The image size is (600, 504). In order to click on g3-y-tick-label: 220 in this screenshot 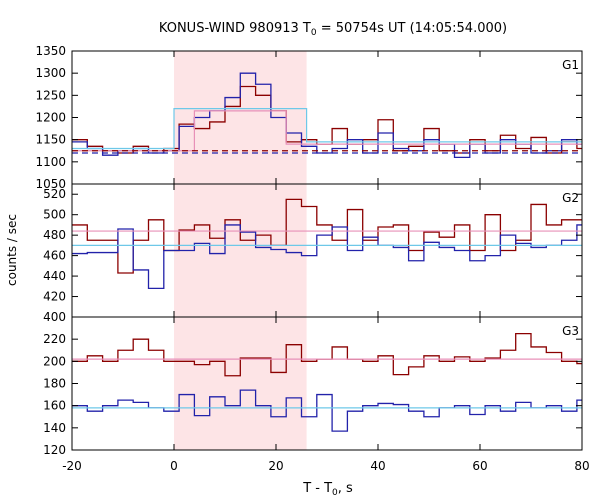, I will do `click(54, 339)`.